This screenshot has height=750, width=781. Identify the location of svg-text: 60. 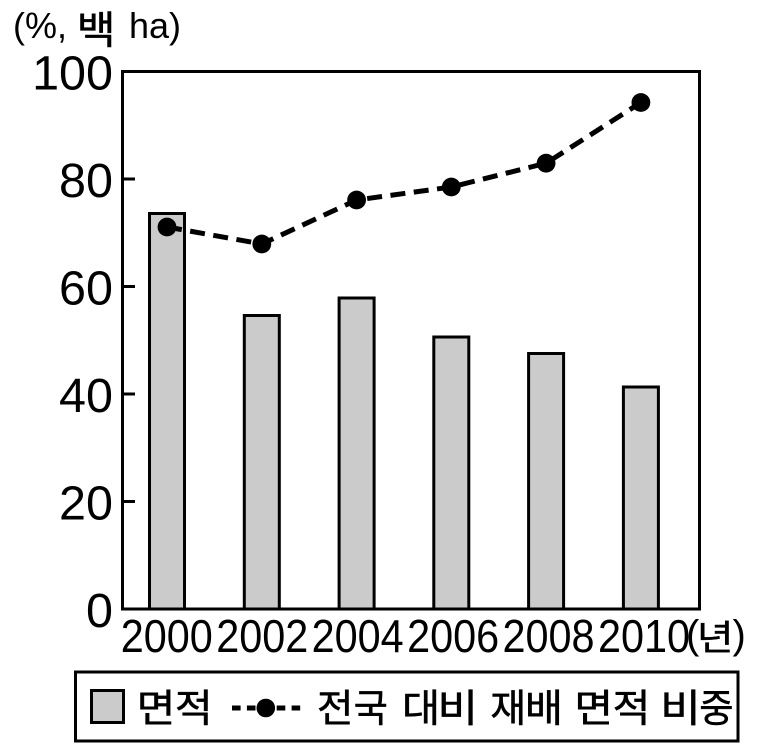
(86, 289).